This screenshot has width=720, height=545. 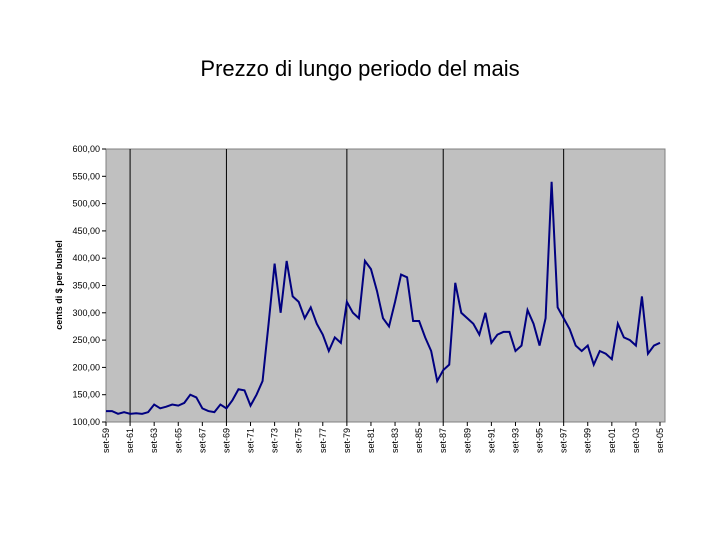 What do you see at coordinates (564, 440) in the screenshot?
I see `x-tick-label: set-97` at bounding box center [564, 440].